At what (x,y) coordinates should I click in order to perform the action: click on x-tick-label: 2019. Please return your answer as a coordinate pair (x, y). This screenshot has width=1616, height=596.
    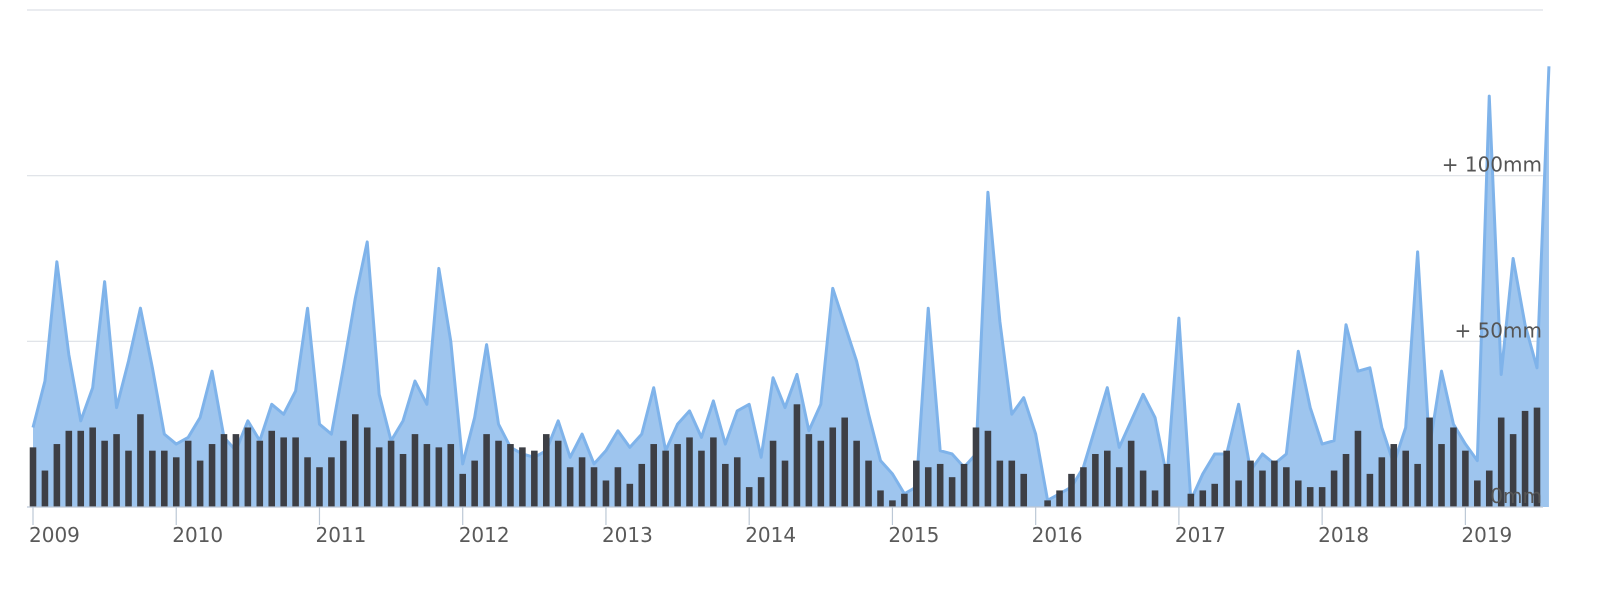
    Looking at the image, I should click on (1486, 535).